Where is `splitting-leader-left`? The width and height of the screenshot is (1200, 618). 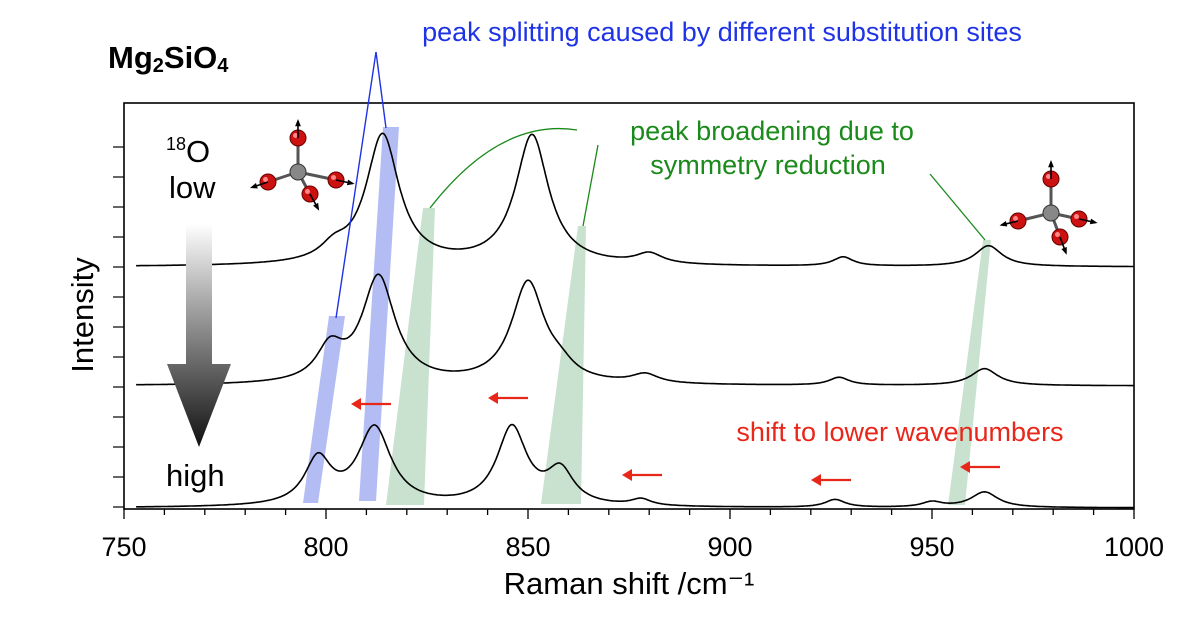
splitting-leader-left is located at coordinates (356, 185).